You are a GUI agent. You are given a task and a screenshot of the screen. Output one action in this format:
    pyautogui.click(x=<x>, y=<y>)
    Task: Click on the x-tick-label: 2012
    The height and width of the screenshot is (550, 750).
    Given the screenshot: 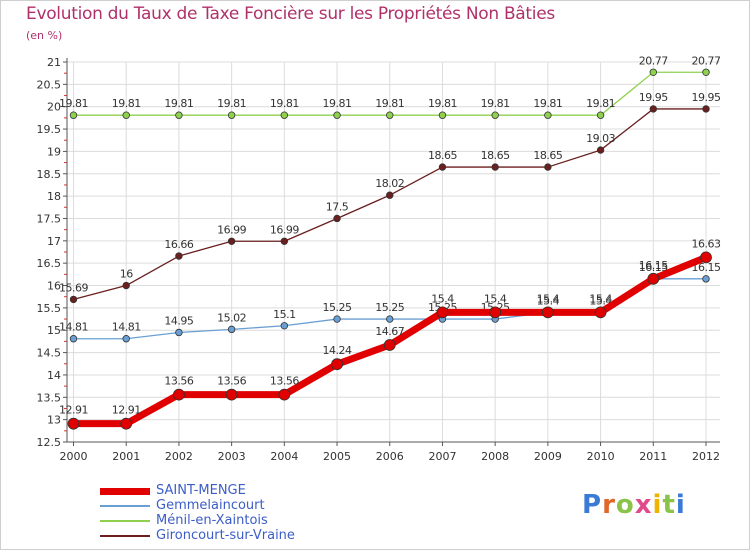 What is the action you would take?
    pyautogui.click(x=706, y=456)
    